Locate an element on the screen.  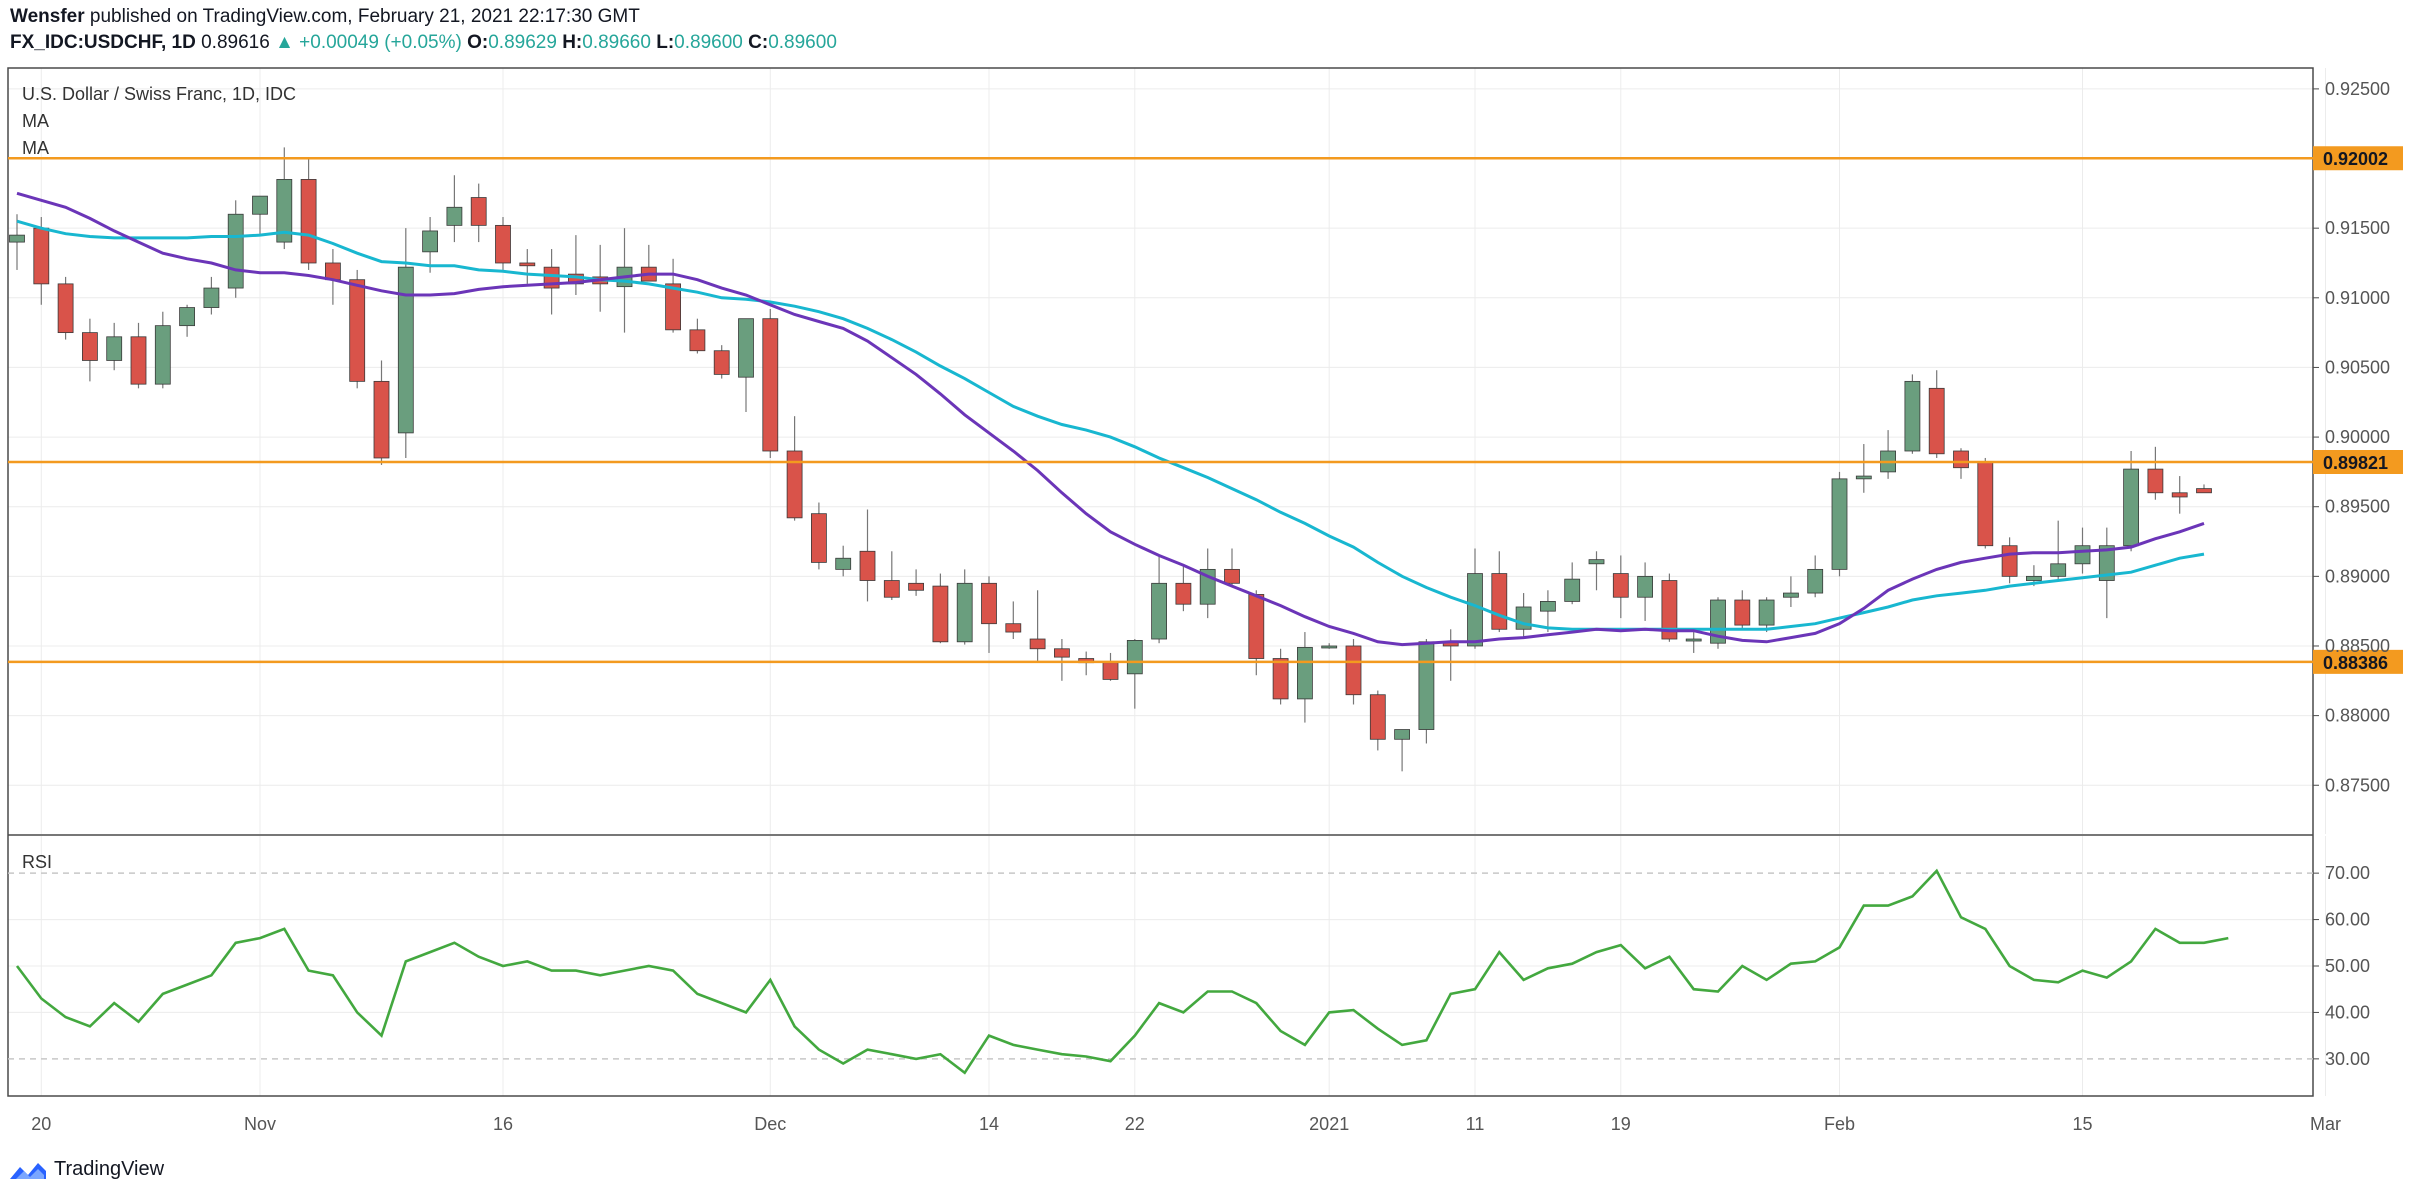
rsi-legend: RSI is located at coordinates (37, 862).